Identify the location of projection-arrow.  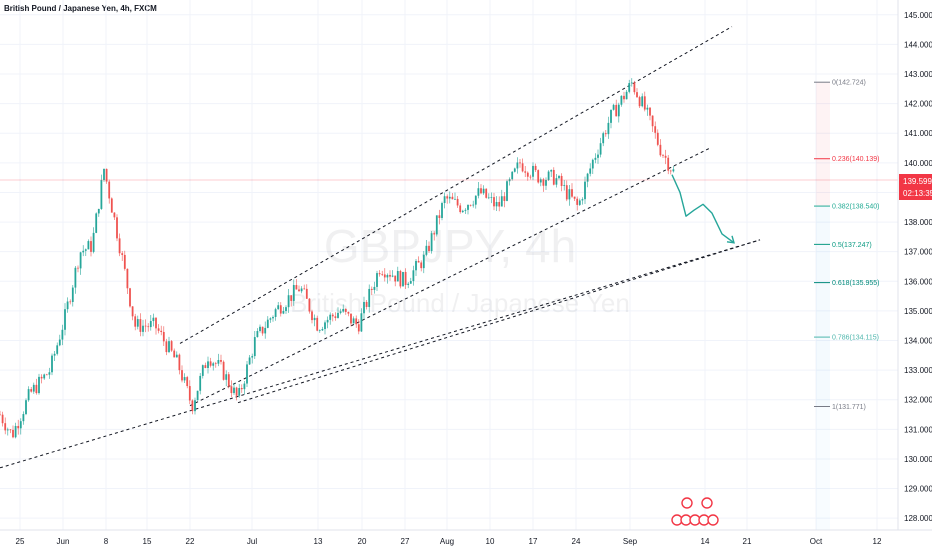
(703, 209).